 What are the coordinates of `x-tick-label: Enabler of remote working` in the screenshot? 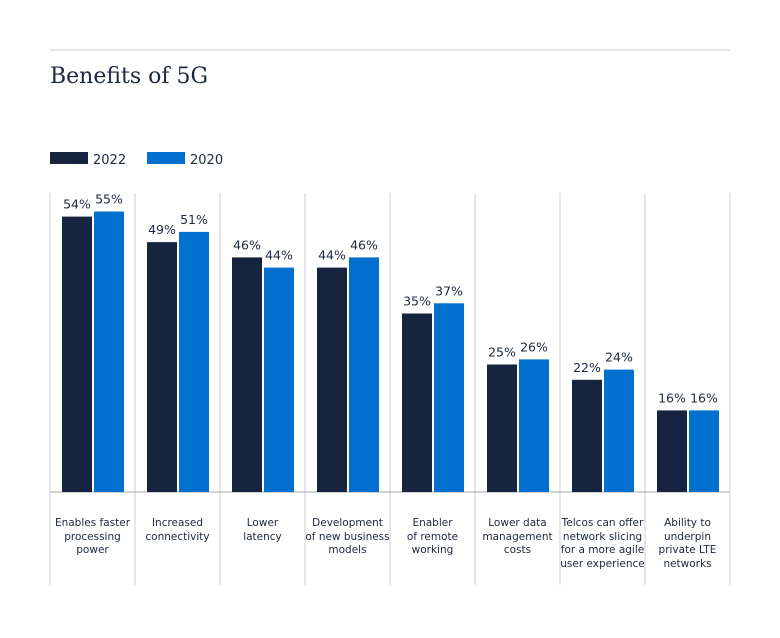 It's located at (432, 536).